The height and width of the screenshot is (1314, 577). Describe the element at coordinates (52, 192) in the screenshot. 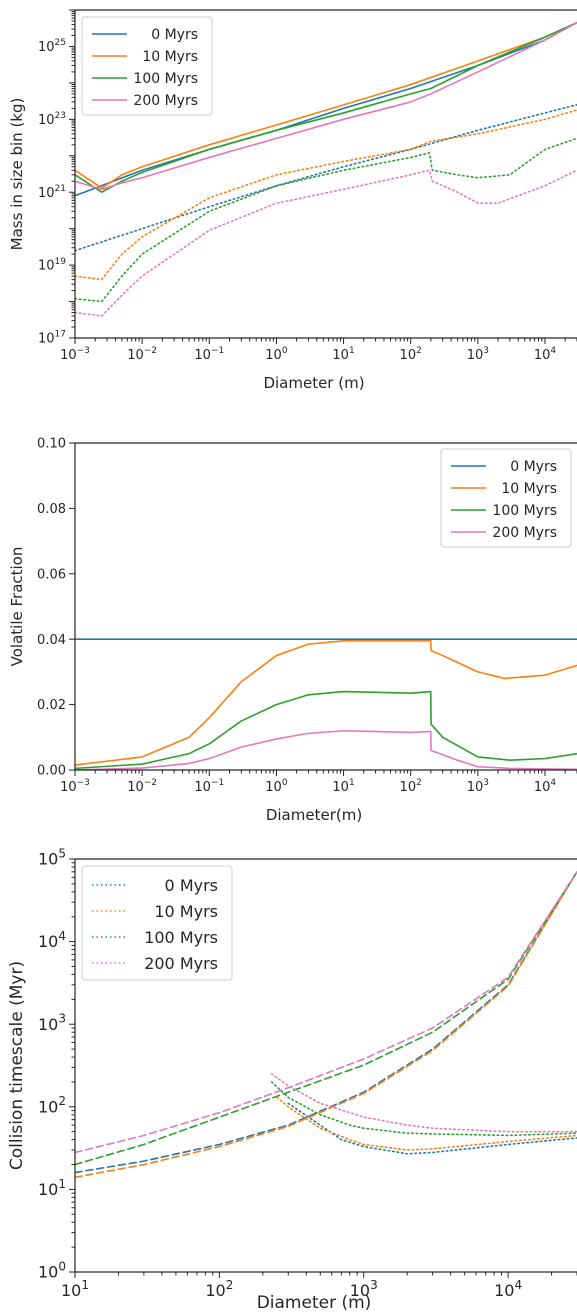

I see `y-tick-label: 10²¹` at that location.